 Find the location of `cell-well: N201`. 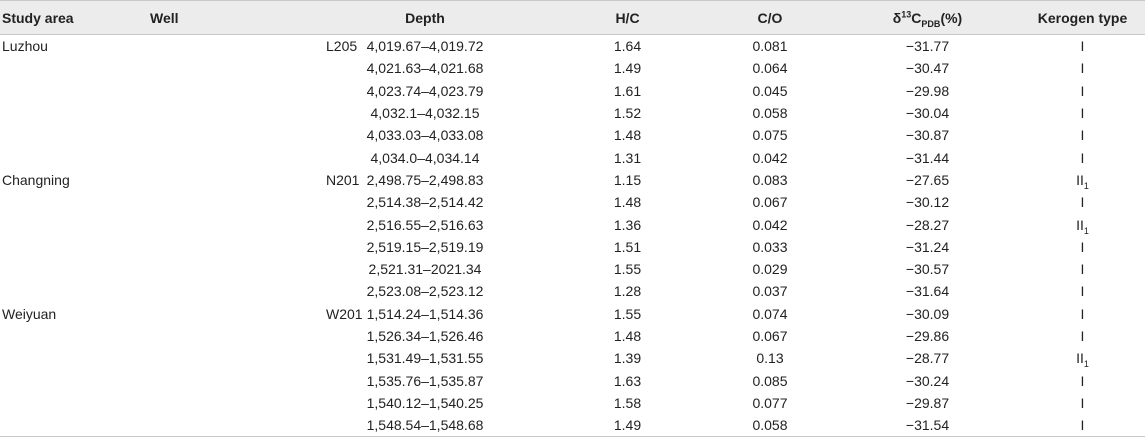

cell-well: N201 is located at coordinates (343, 179).